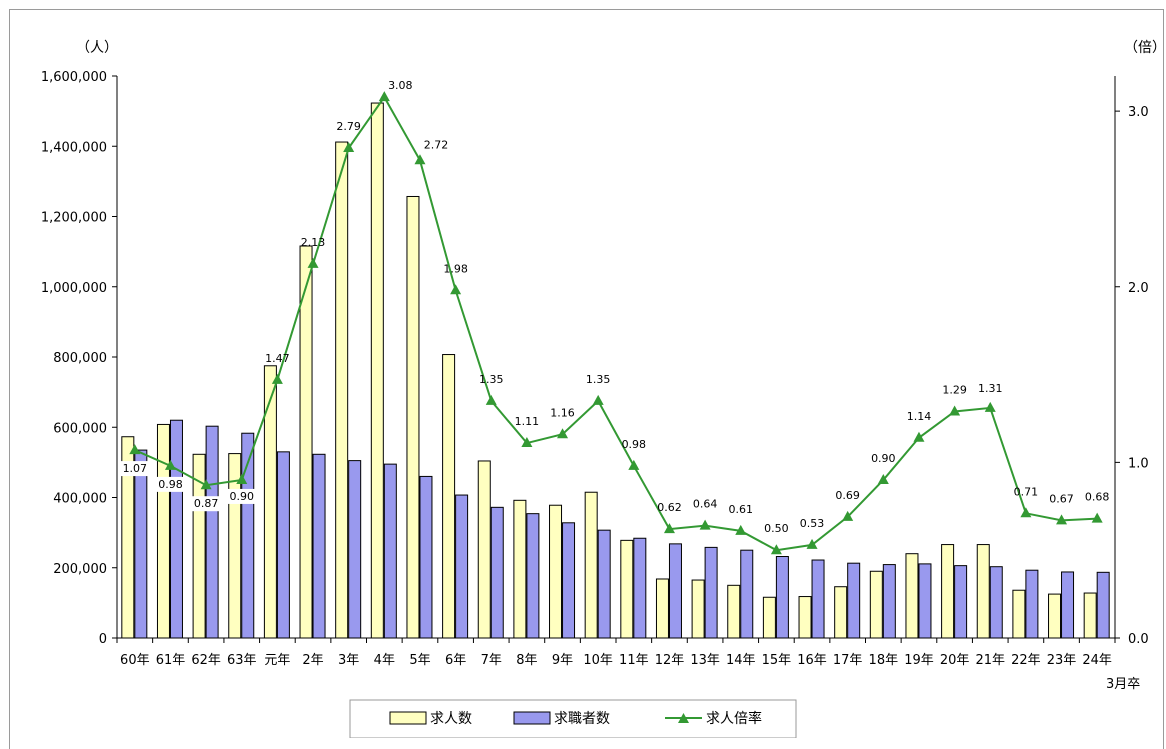 The height and width of the screenshot is (749, 1166). I want to click on ratio-data-label: 1.47, so click(277, 358).